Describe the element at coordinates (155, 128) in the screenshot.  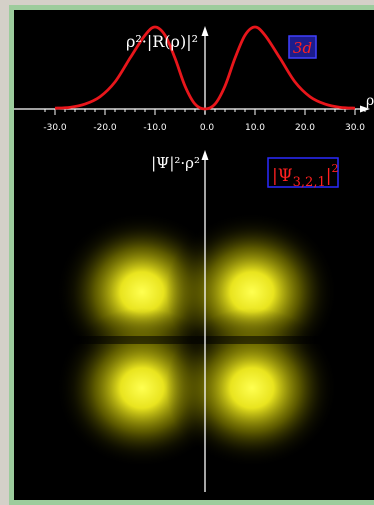
I see `x-tick-label: -10.0` at that location.